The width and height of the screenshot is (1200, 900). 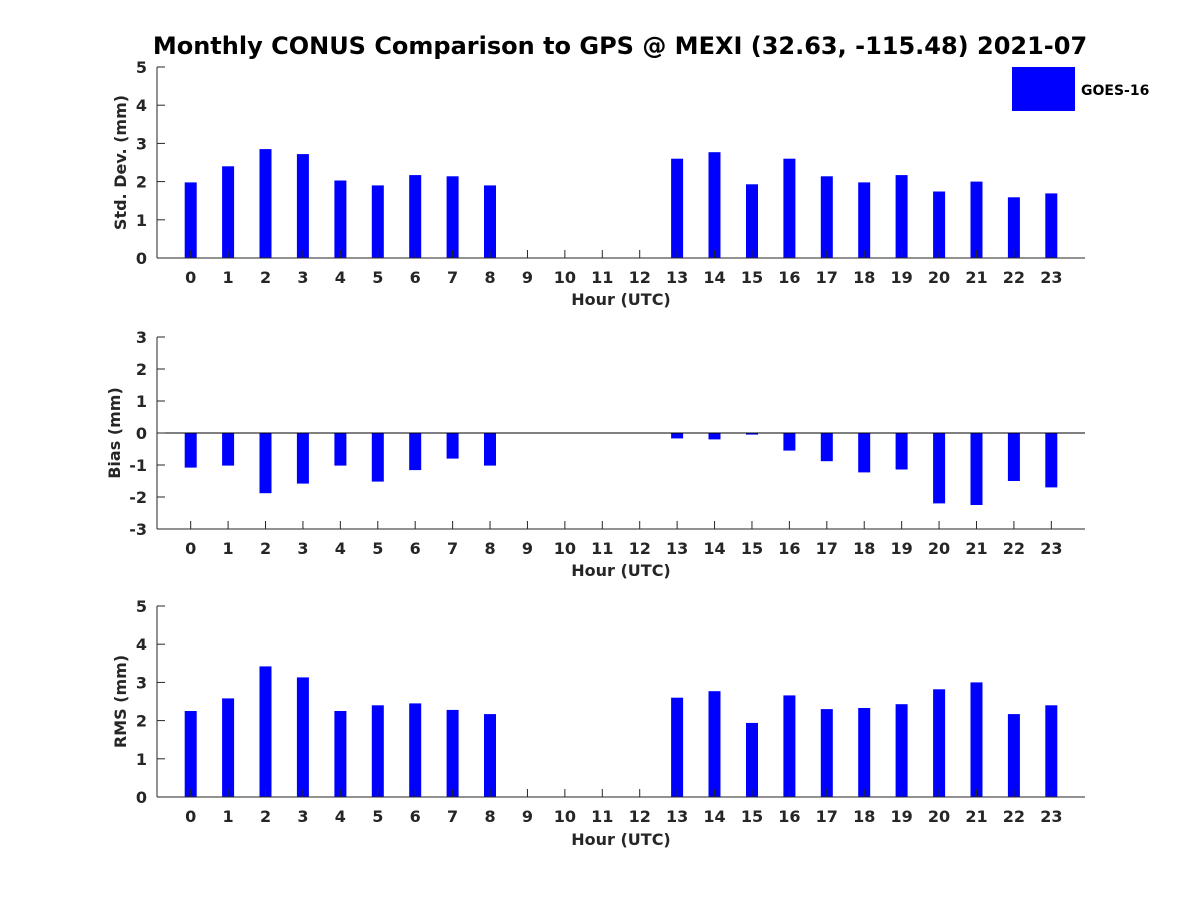 What do you see at coordinates (827, 277) in the screenshot?
I see `std-dev-x-tick-label: 17` at bounding box center [827, 277].